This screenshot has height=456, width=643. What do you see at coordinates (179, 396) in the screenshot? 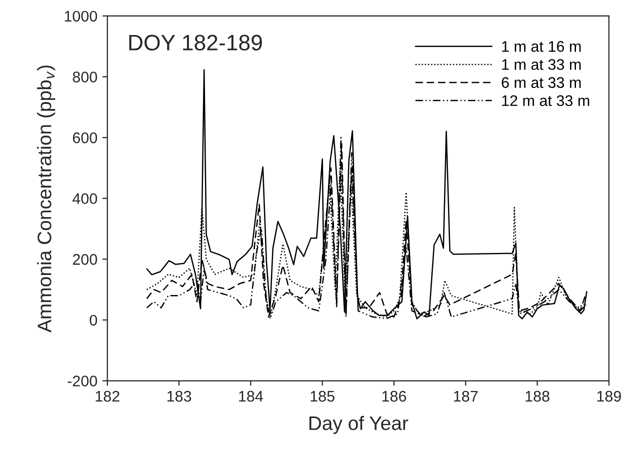
I see `x-tick-label: 183` at bounding box center [179, 396].